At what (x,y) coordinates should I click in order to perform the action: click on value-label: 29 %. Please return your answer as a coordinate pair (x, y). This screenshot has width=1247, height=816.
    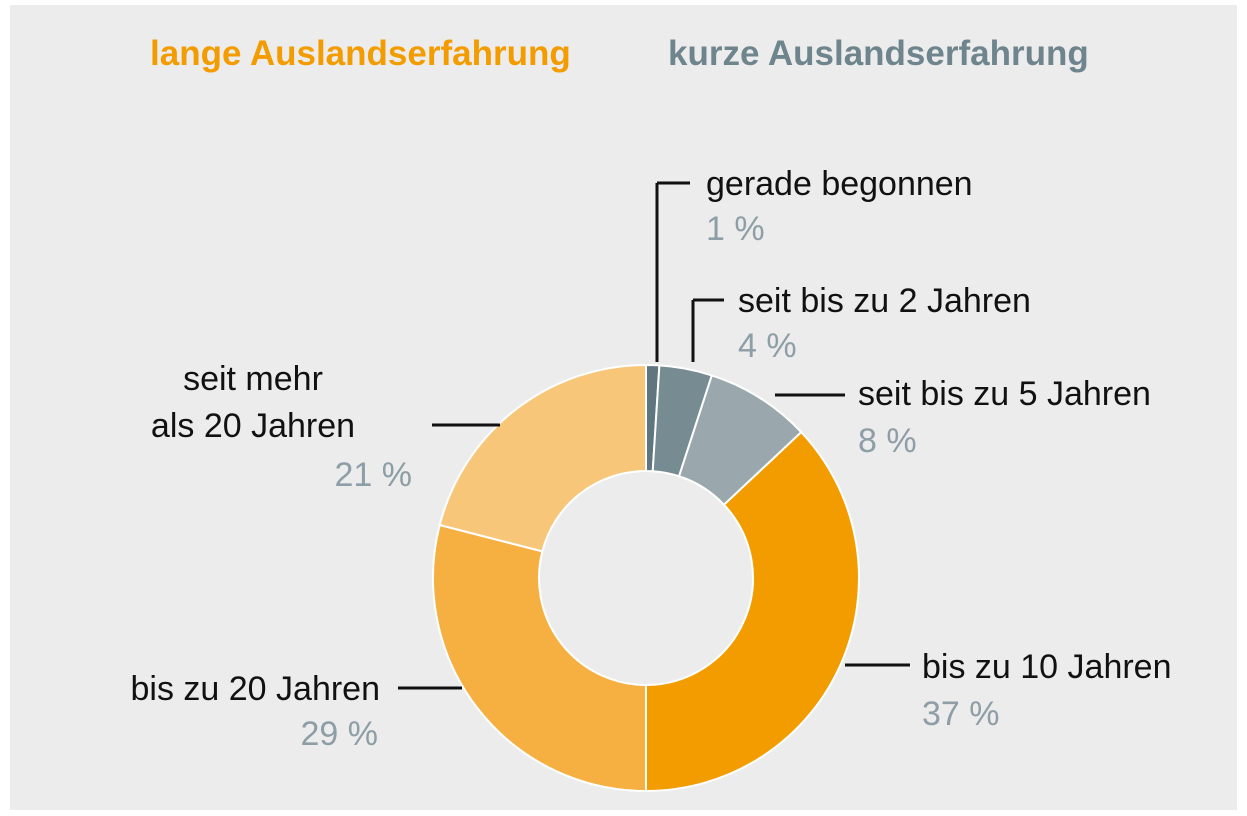
    Looking at the image, I should click on (340, 734).